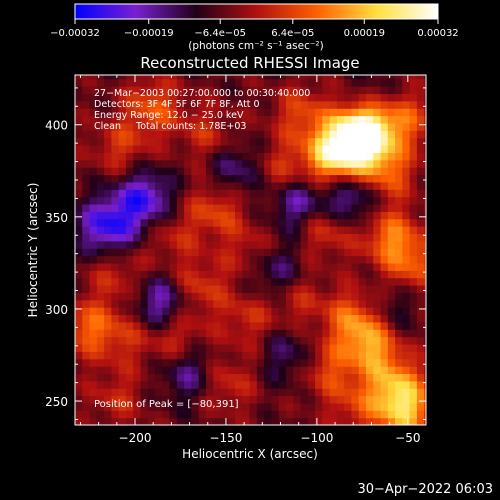  I want to click on x-tick-label: −100, so click(316, 438).